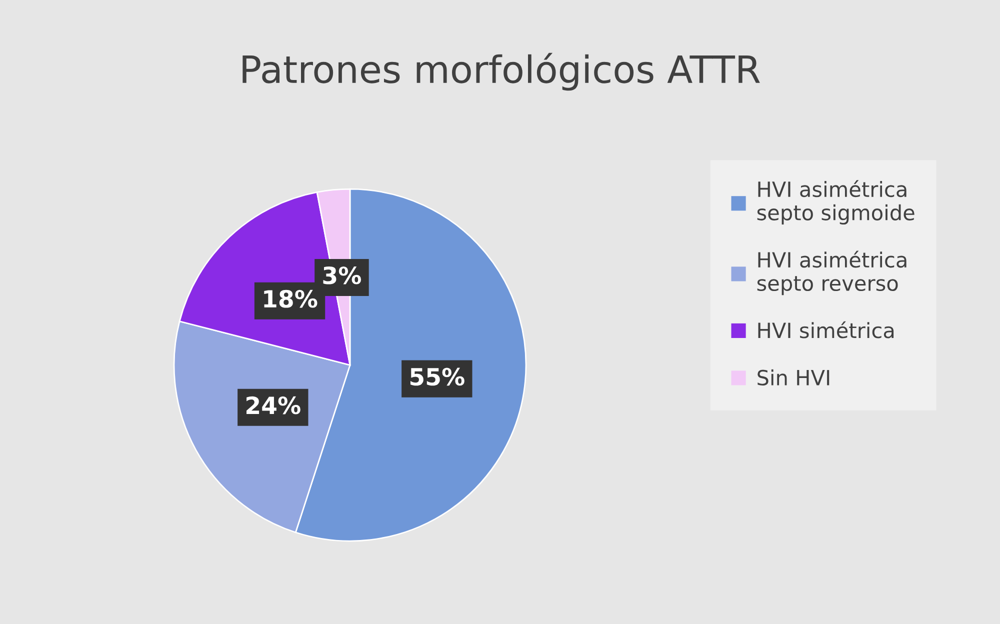  Describe the element at coordinates (342, 275) in the screenshot. I see `data-label: 3%` at that location.